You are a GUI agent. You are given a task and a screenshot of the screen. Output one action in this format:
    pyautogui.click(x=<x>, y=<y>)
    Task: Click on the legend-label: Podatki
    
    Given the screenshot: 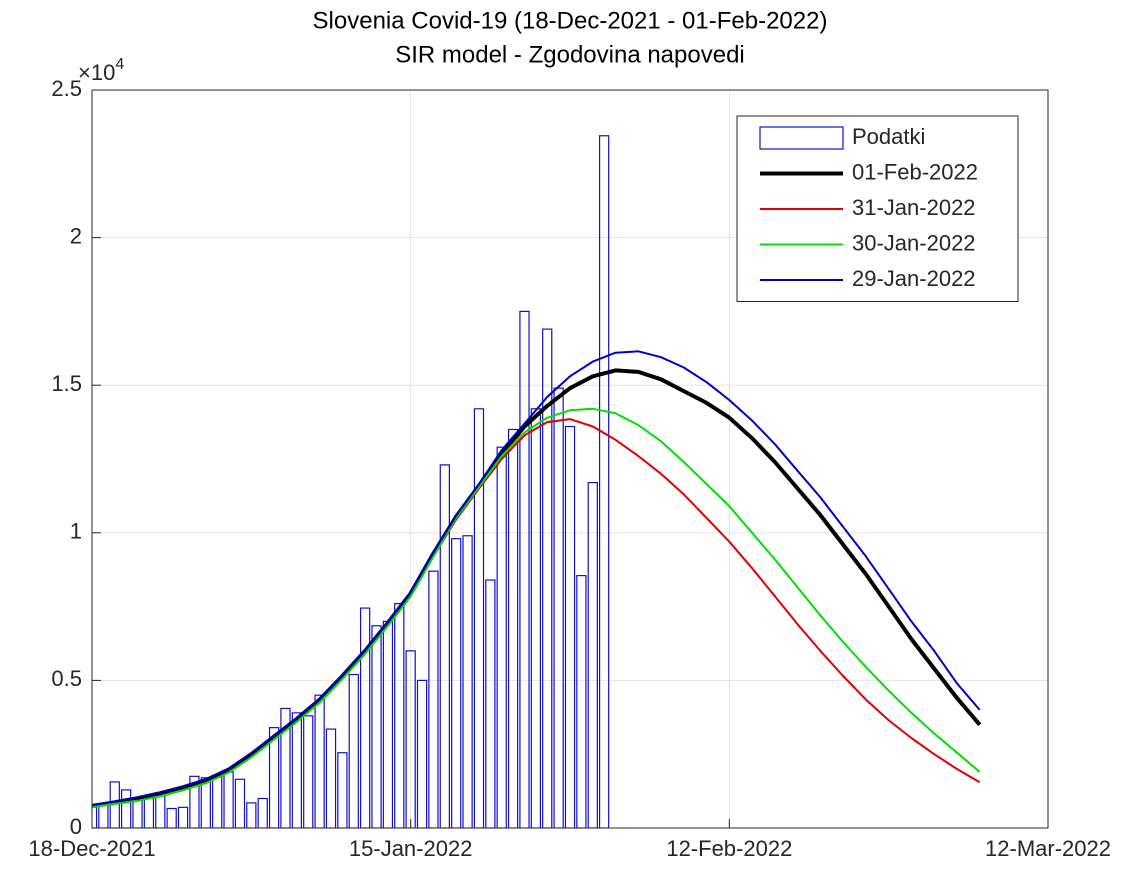 What is the action you would take?
    pyautogui.click(x=888, y=136)
    